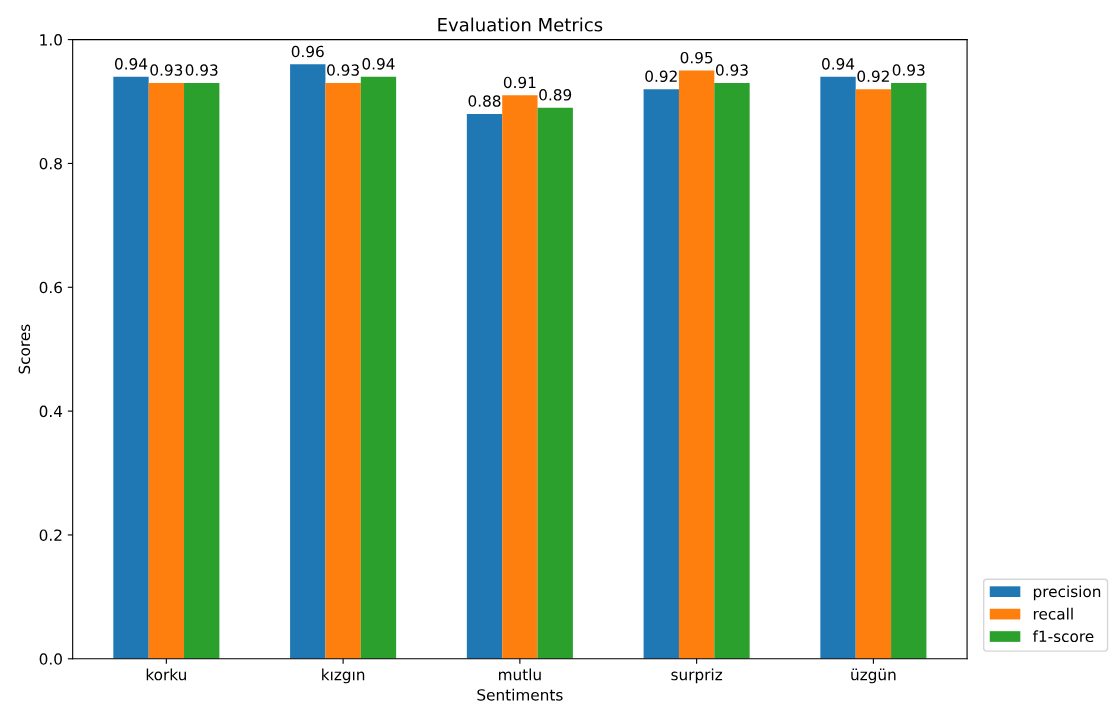 The image size is (1118, 720). What do you see at coordinates (307, 51) in the screenshot?
I see `data-label: 0.96` at bounding box center [307, 51].